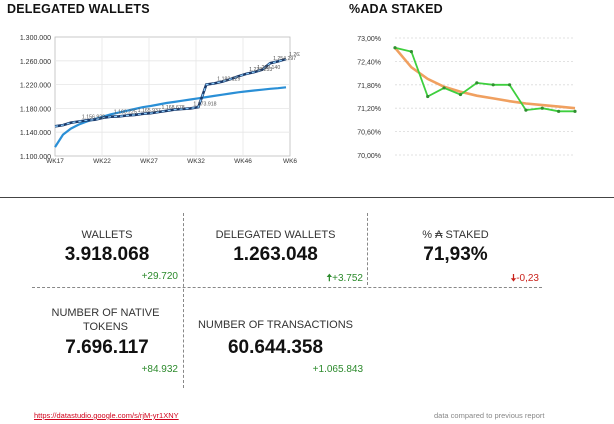  Describe the element at coordinates (268, 68) in the screenshot. I see `data-label: 1.239.140` at that location.